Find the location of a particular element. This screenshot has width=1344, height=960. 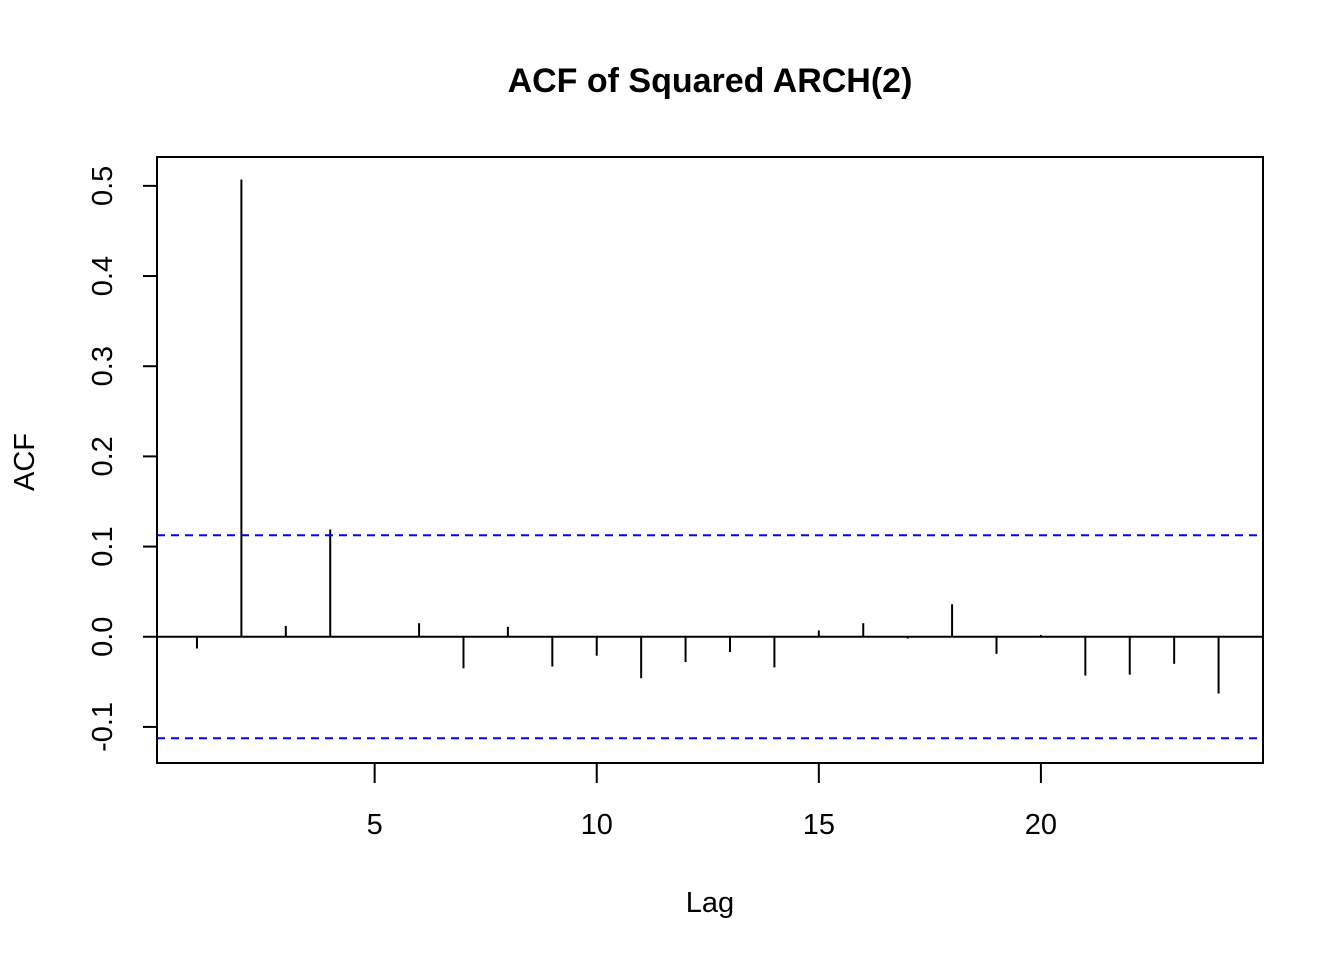

x-tick-label: 20 is located at coordinates (1041, 825).